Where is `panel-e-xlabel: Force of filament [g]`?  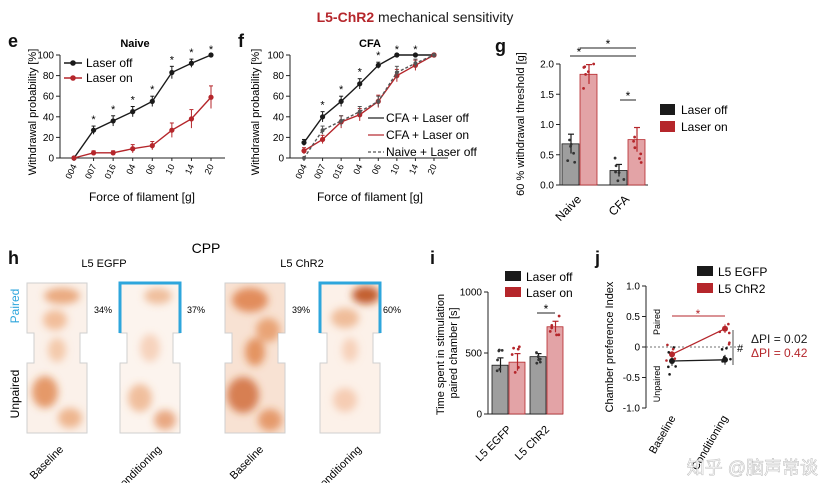
panel-e-xlabel: Force of filament [g] is located at coordinates (142, 197).